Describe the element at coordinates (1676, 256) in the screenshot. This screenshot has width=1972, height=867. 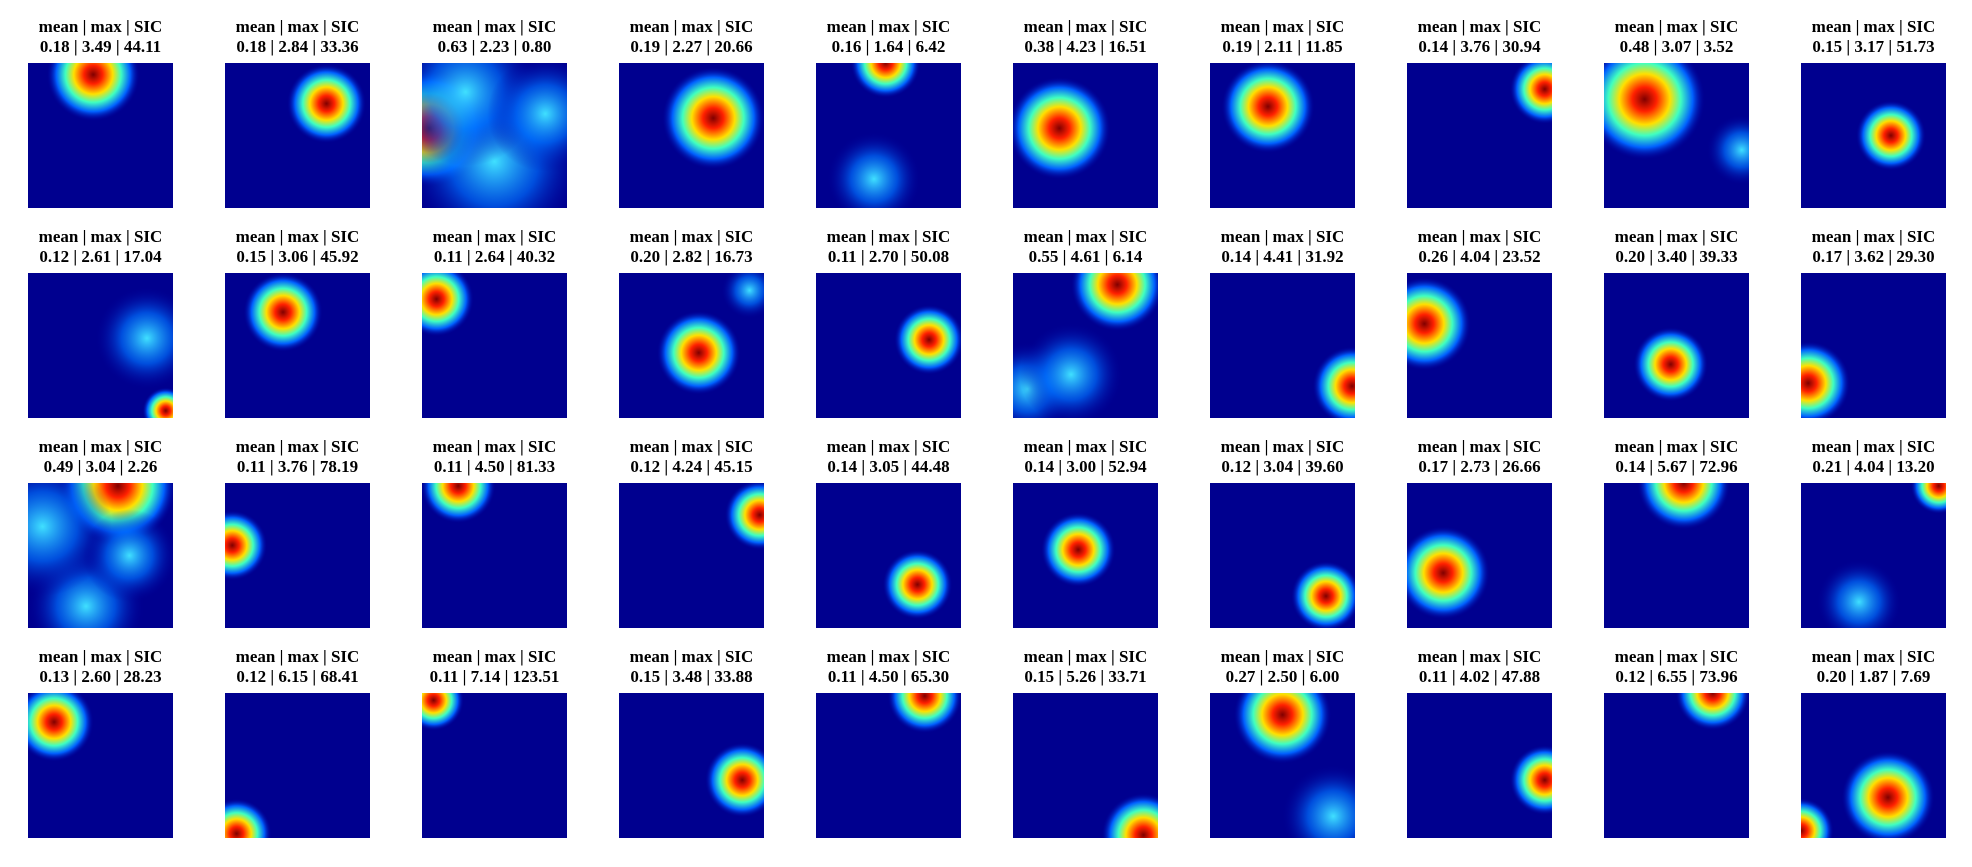
I see `panel-stats: 0.20 | 3.40 | 39.33` at that location.